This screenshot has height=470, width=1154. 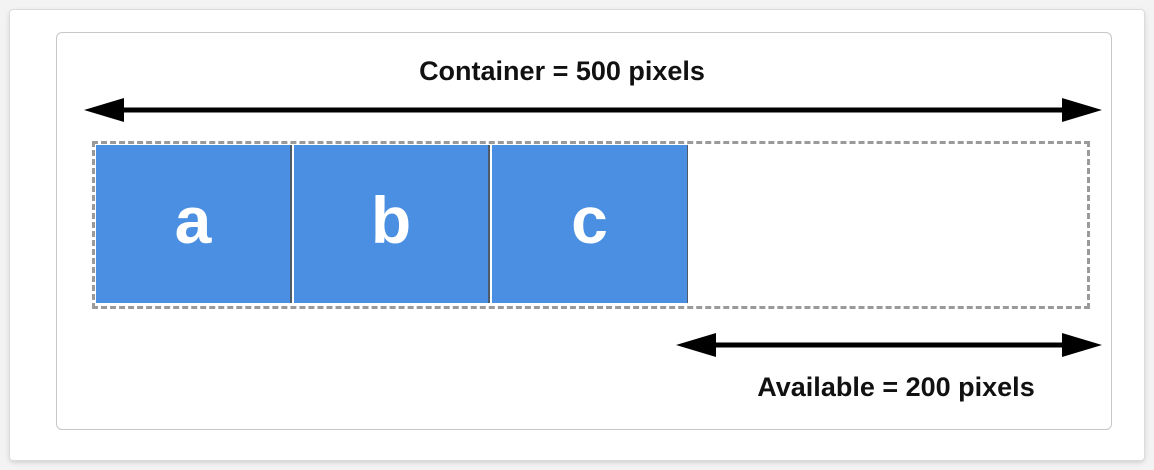 What do you see at coordinates (589, 220) in the screenshot?
I see `flex-item-c-label: c` at bounding box center [589, 220].